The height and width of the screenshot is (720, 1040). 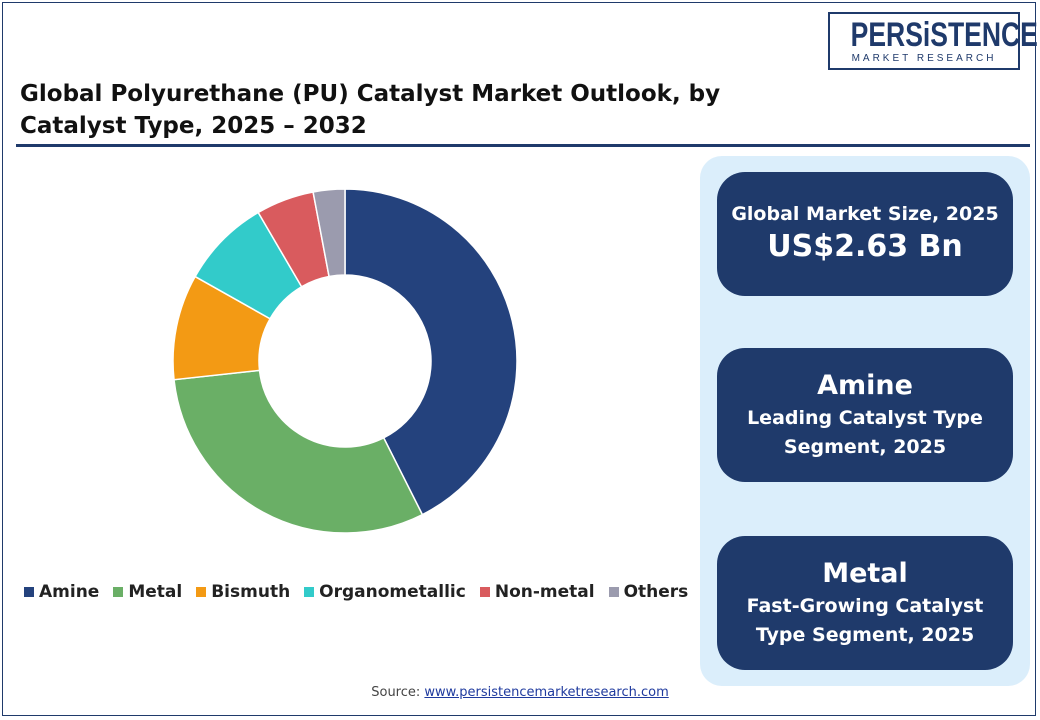 What do you see at coordinates (865, 418) in the screenshot?
I see `leading-segment-desc-1: Leading Catalyst Type` at bounding box center [865, 418].